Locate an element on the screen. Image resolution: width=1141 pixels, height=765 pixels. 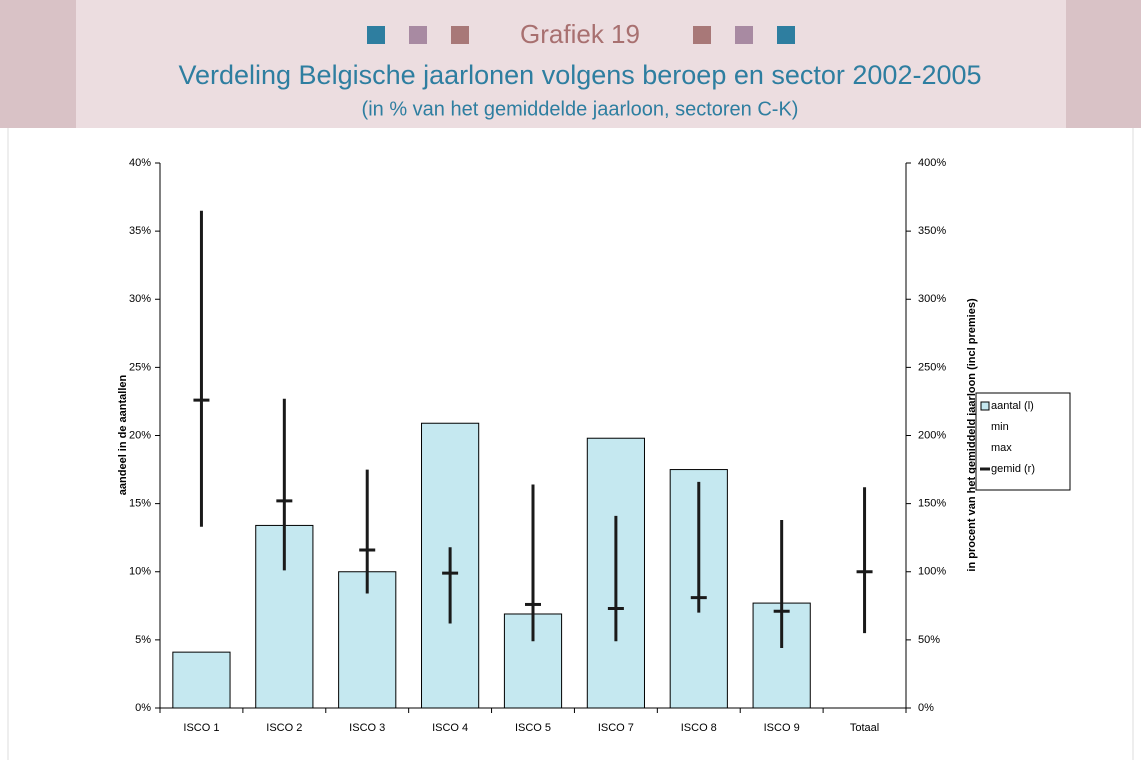
legend-swatch is located at coordinates (985, 406).